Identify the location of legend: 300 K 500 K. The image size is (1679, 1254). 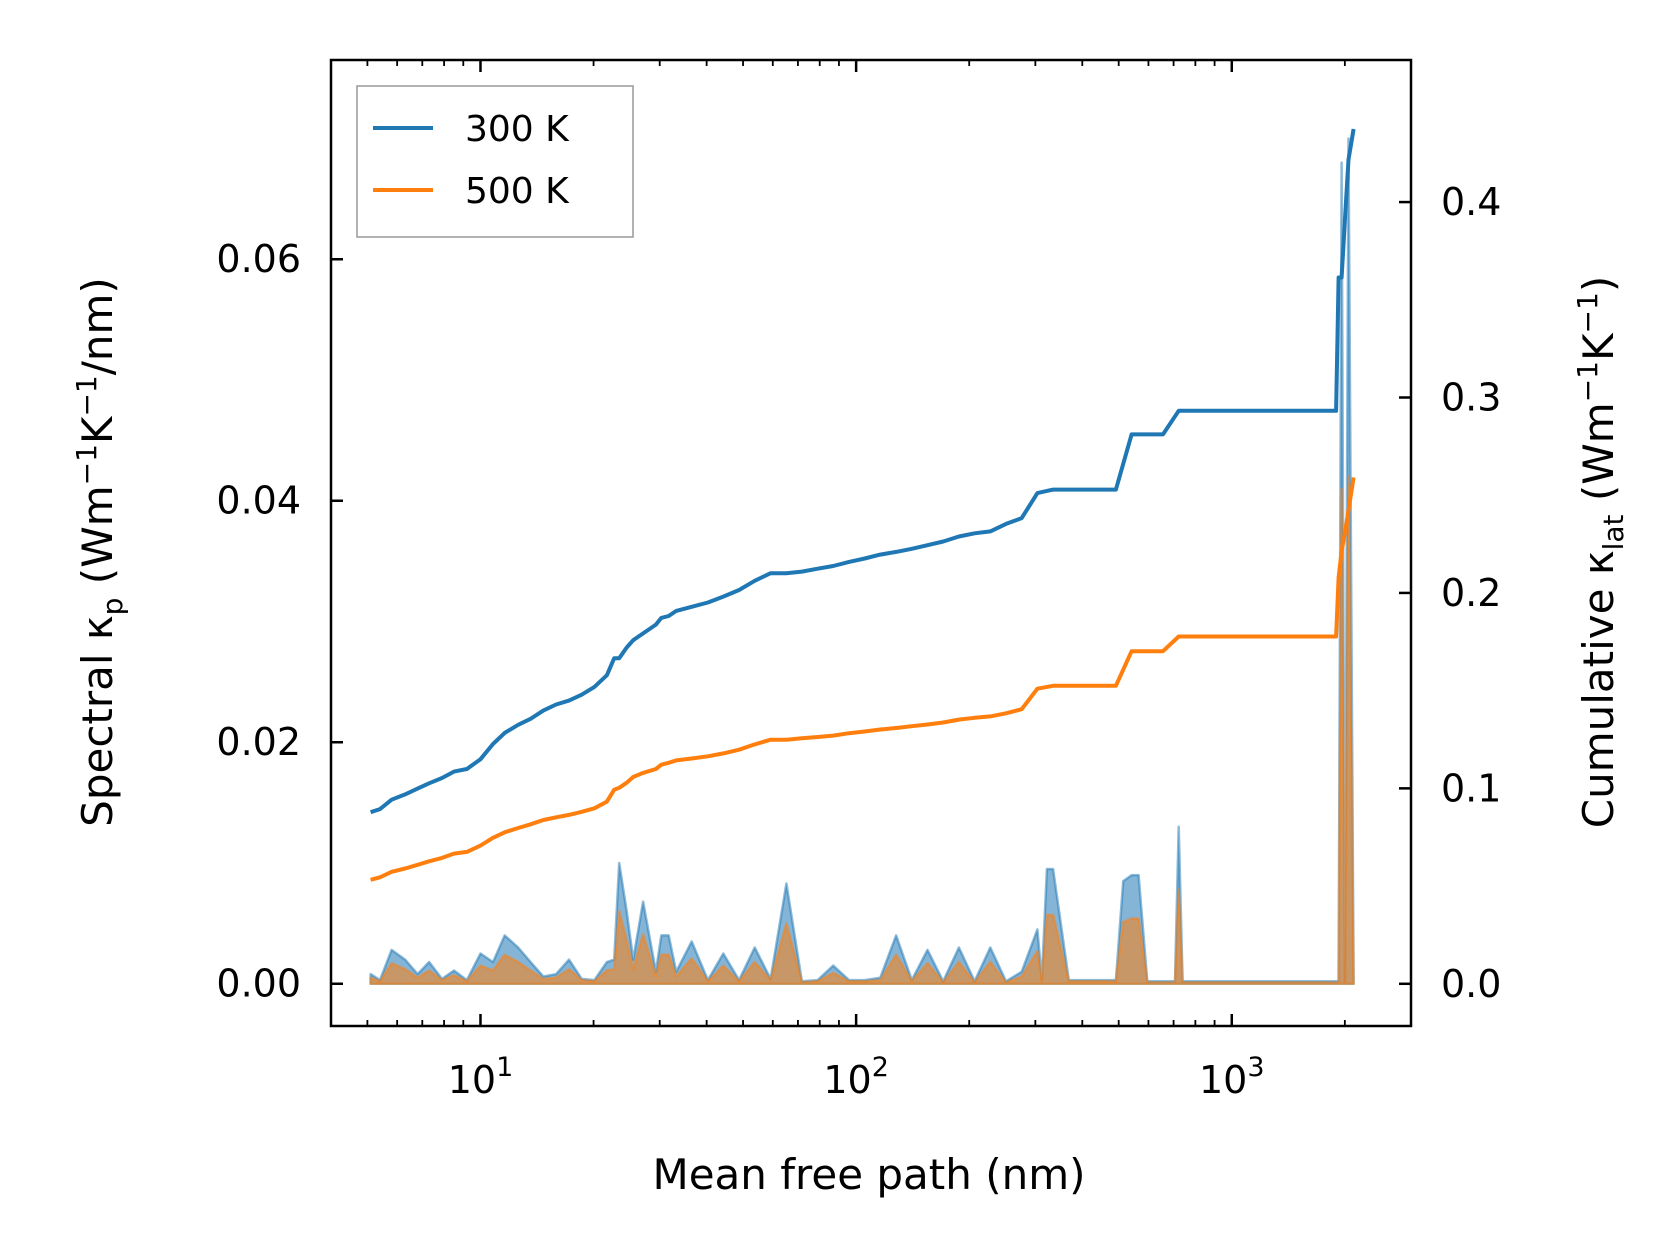
(495, 161).